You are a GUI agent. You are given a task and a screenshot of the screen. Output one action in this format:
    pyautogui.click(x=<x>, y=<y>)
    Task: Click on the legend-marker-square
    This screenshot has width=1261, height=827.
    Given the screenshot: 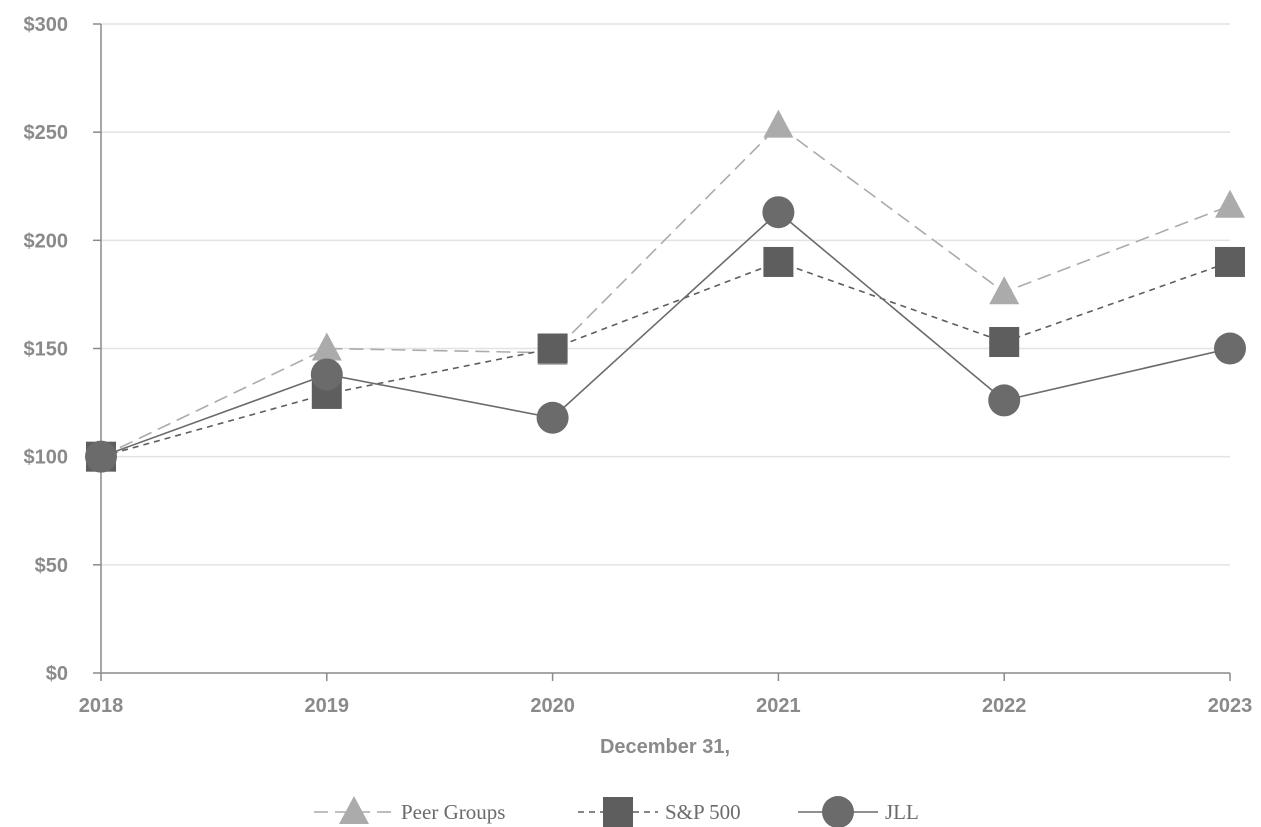 What is the action you would take?
    pyautogui.click(x=618, y=812)
    